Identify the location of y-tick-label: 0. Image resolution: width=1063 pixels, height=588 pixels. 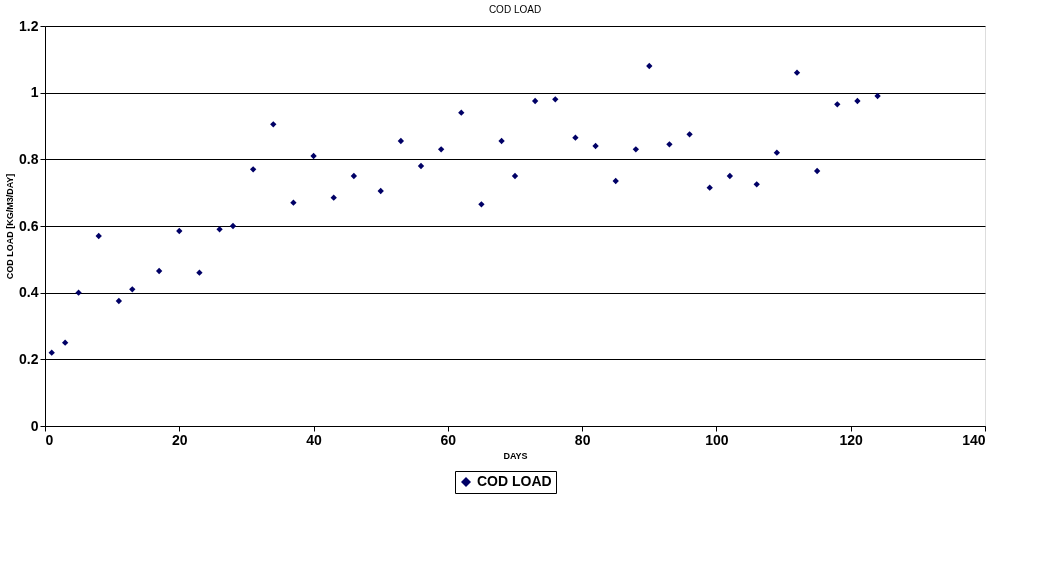
(34, 425).